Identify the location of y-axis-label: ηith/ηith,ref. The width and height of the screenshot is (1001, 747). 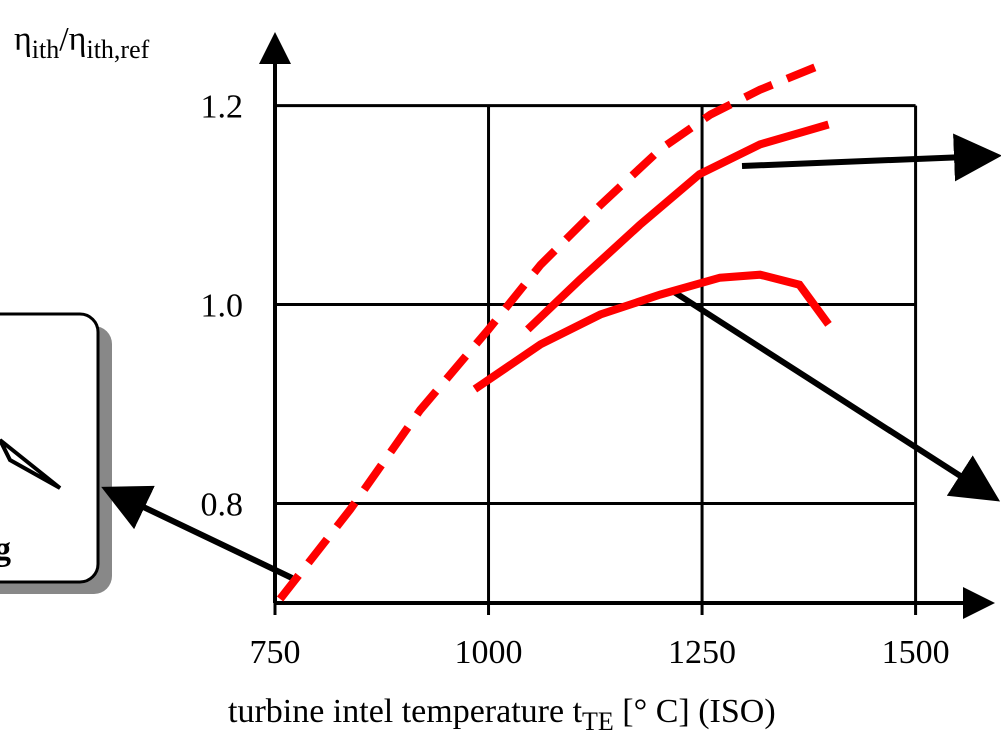
(82, 42).